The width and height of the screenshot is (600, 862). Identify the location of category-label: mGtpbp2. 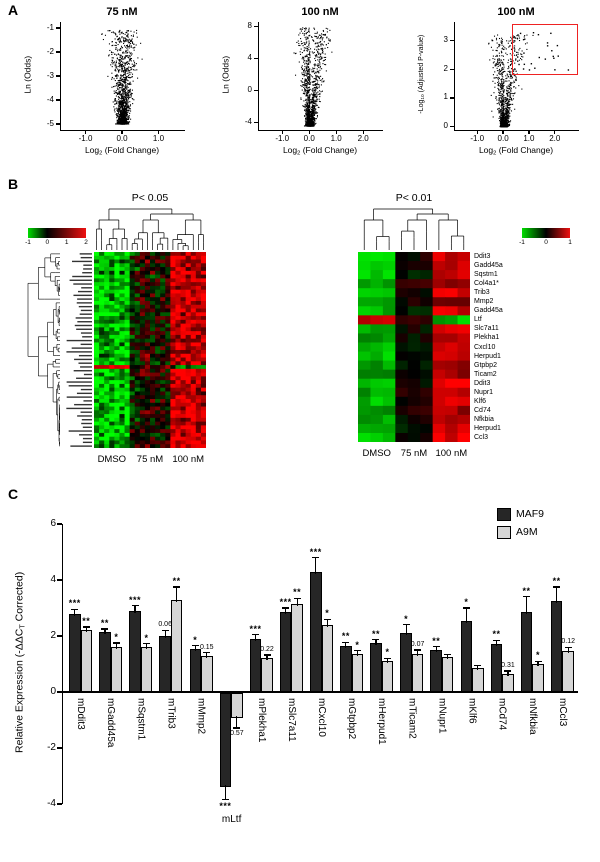
(352, 719).